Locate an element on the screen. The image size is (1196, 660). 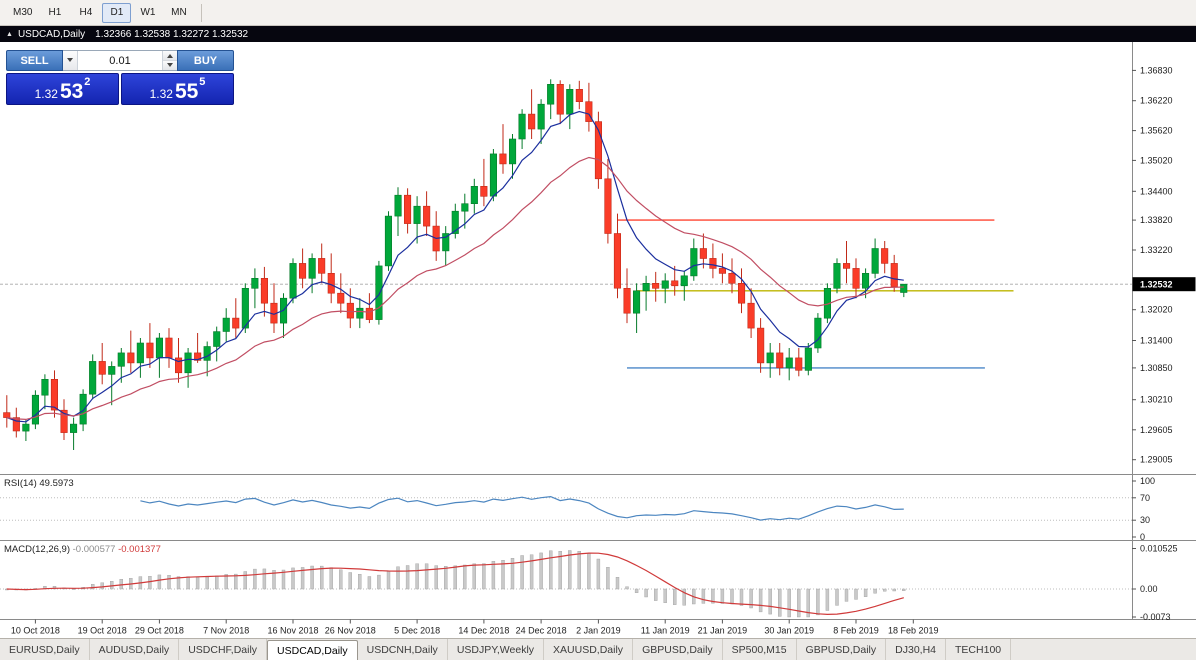
tab-dj30-h4: DJ30,H4 is located at coordinates (916, 649).